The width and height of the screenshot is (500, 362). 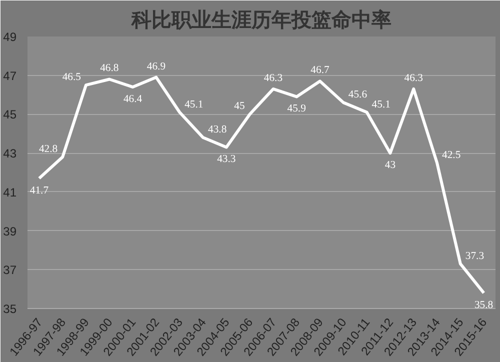 I want to click on data-label: 42.5, so click(x=451, y=155).